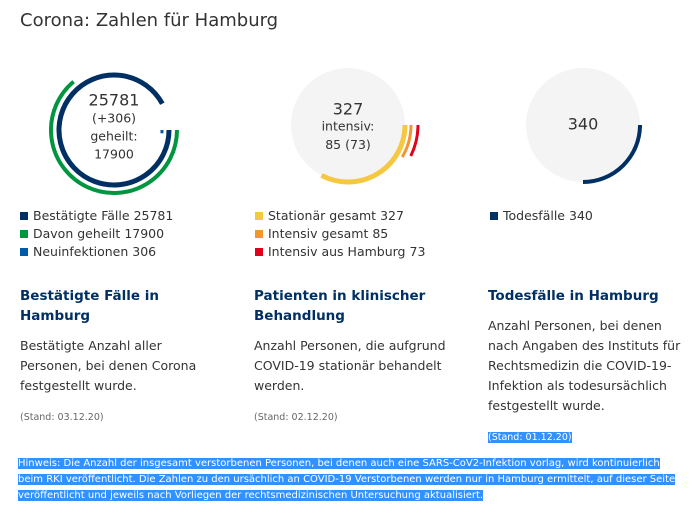 This screenshot has width=696, height=525. I want to click on legend-name: Davon geheilt, so click(76, 233).